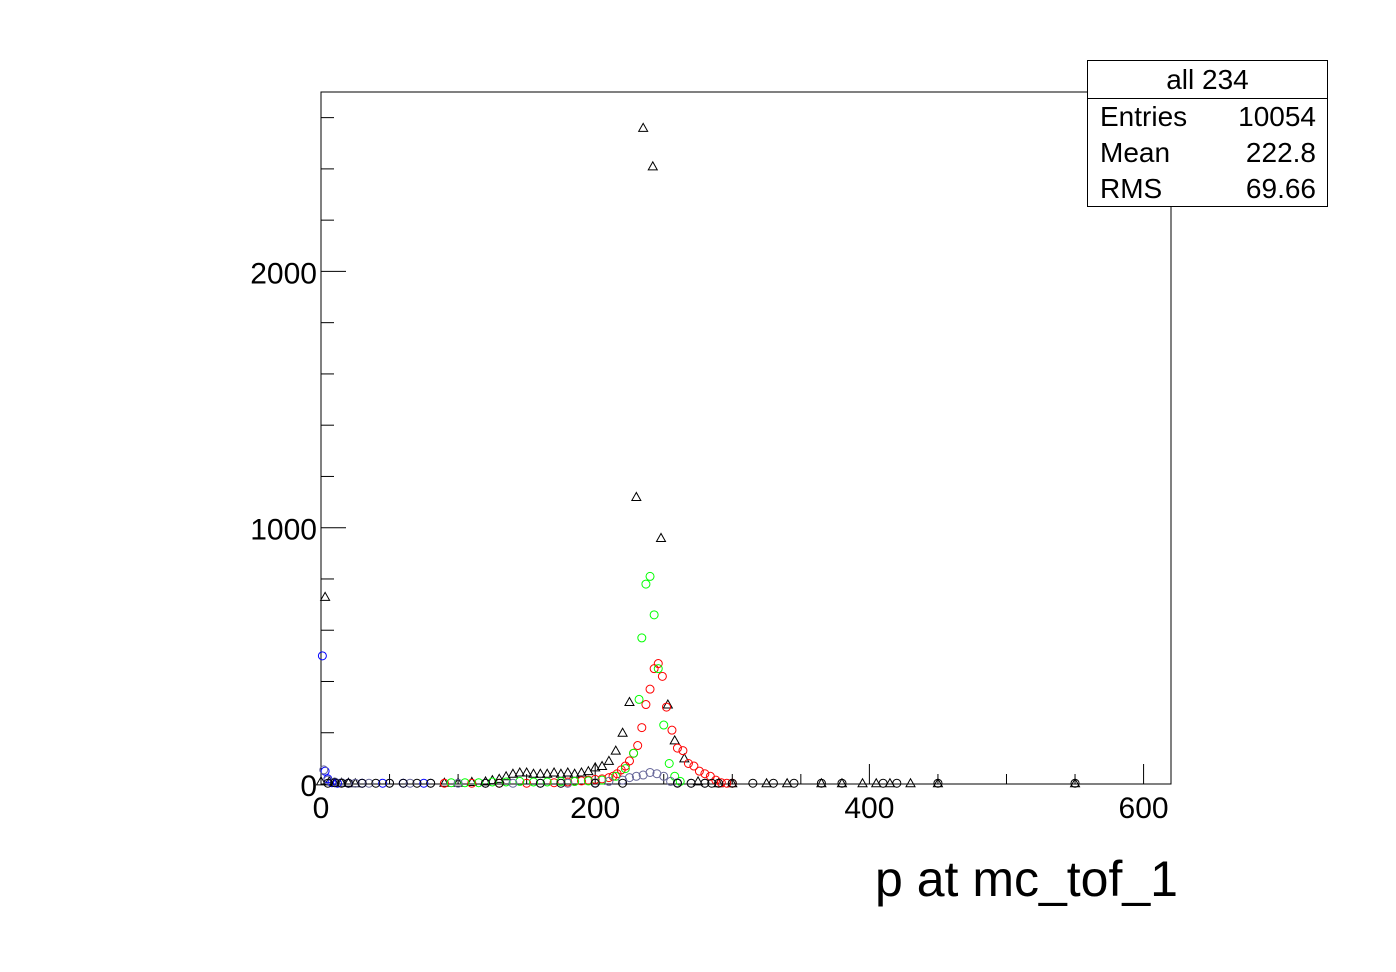  Describe the element at coordinates (283, 530) in the screenshot. I see `y-tick-label: 1000` at that location.